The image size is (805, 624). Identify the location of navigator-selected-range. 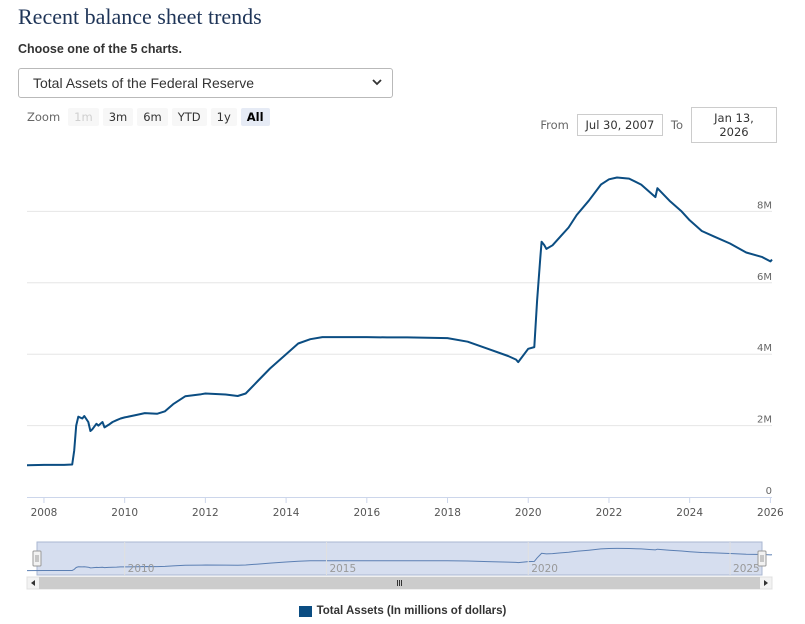
(399, 558).